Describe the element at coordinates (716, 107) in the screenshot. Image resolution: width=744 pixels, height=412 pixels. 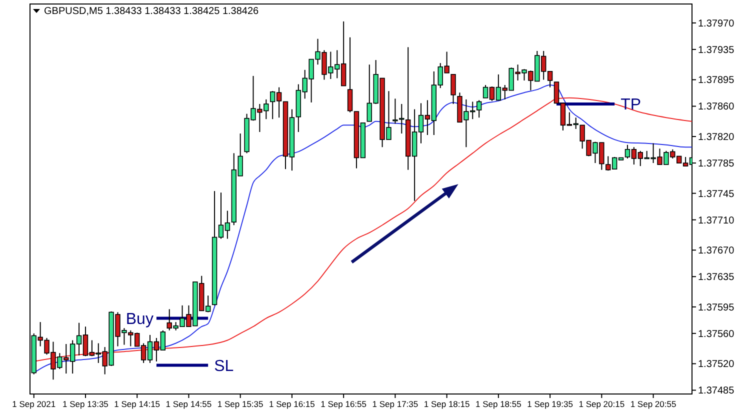
I see `y-tick-label: 1.37860` at that location.